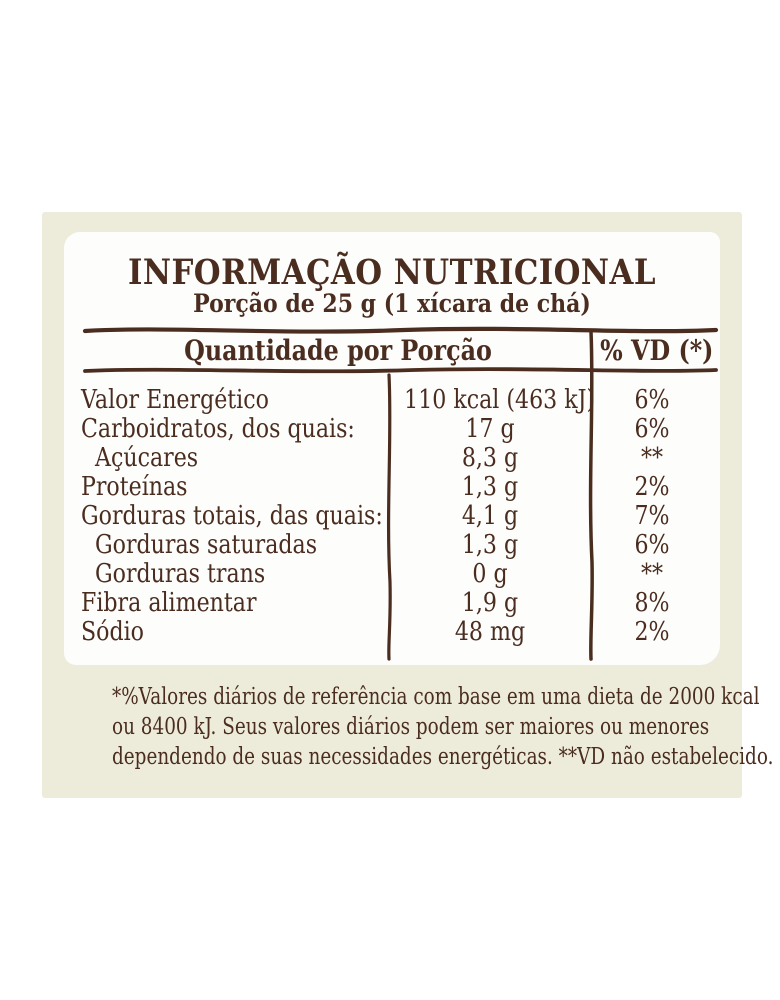 This screenshot has width=780, height=1000. I want to click on header-quantity-per-serving: Quantidade por Porção, so click(338, 350).